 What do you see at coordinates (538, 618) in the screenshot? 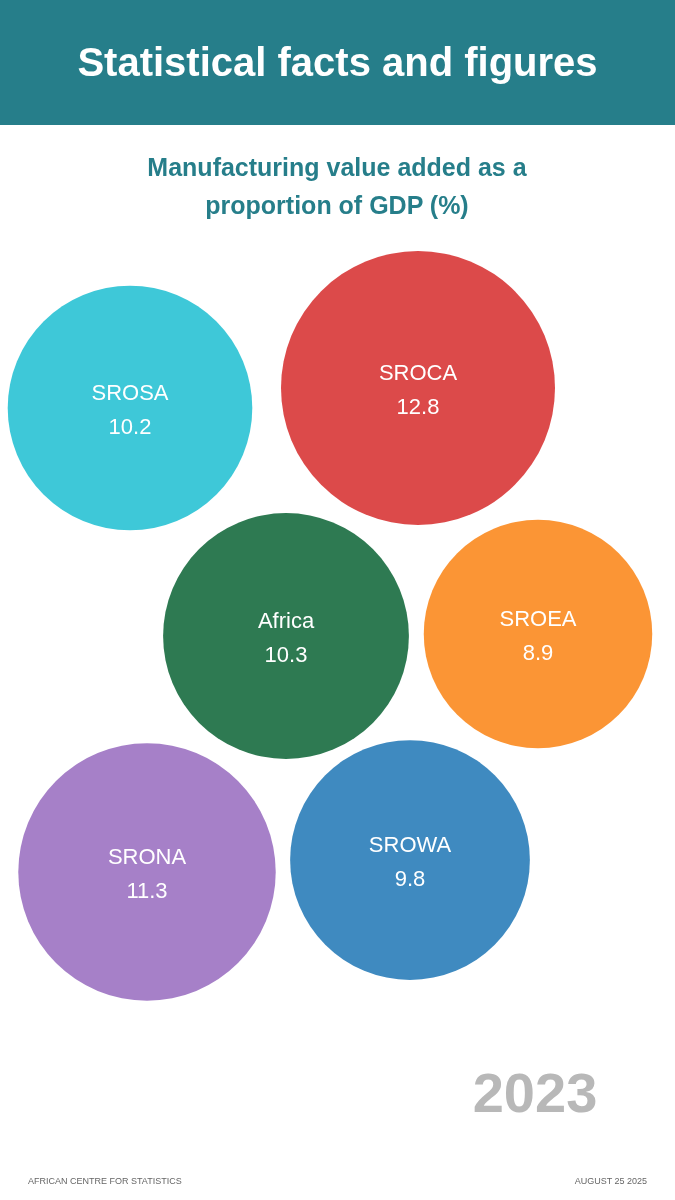
I see `category-label: SROEA` at bounding box center [538, 618].